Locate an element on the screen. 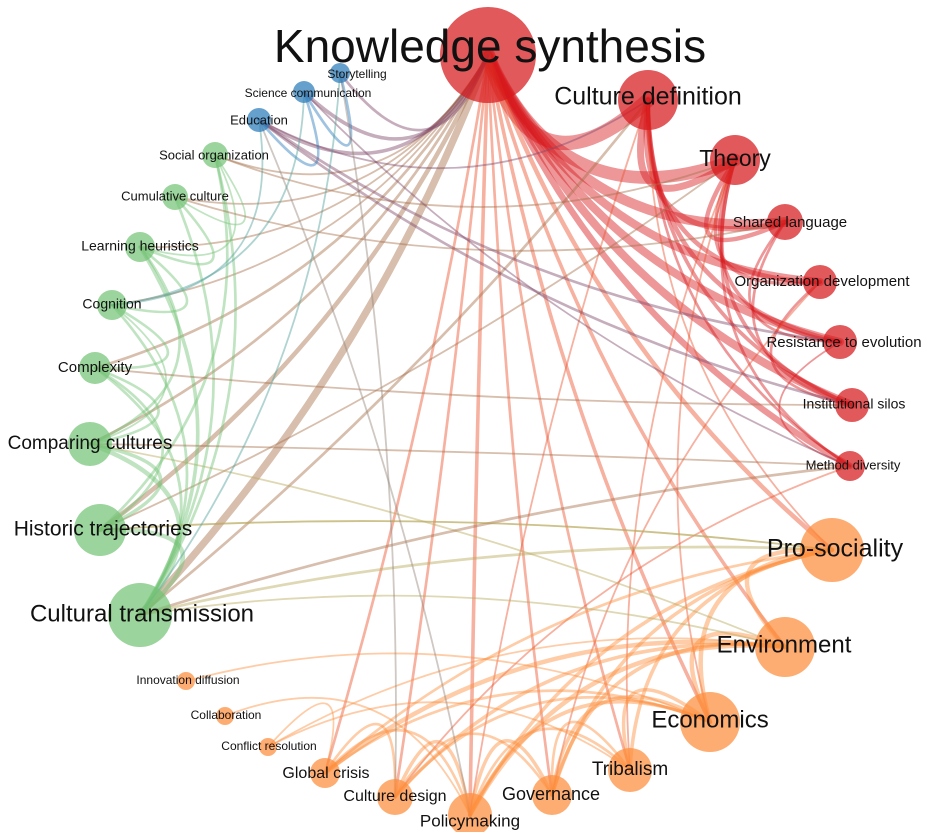 This screenshot has width=926, height=832. node-global-crisis is located at coordinates (325, 773).